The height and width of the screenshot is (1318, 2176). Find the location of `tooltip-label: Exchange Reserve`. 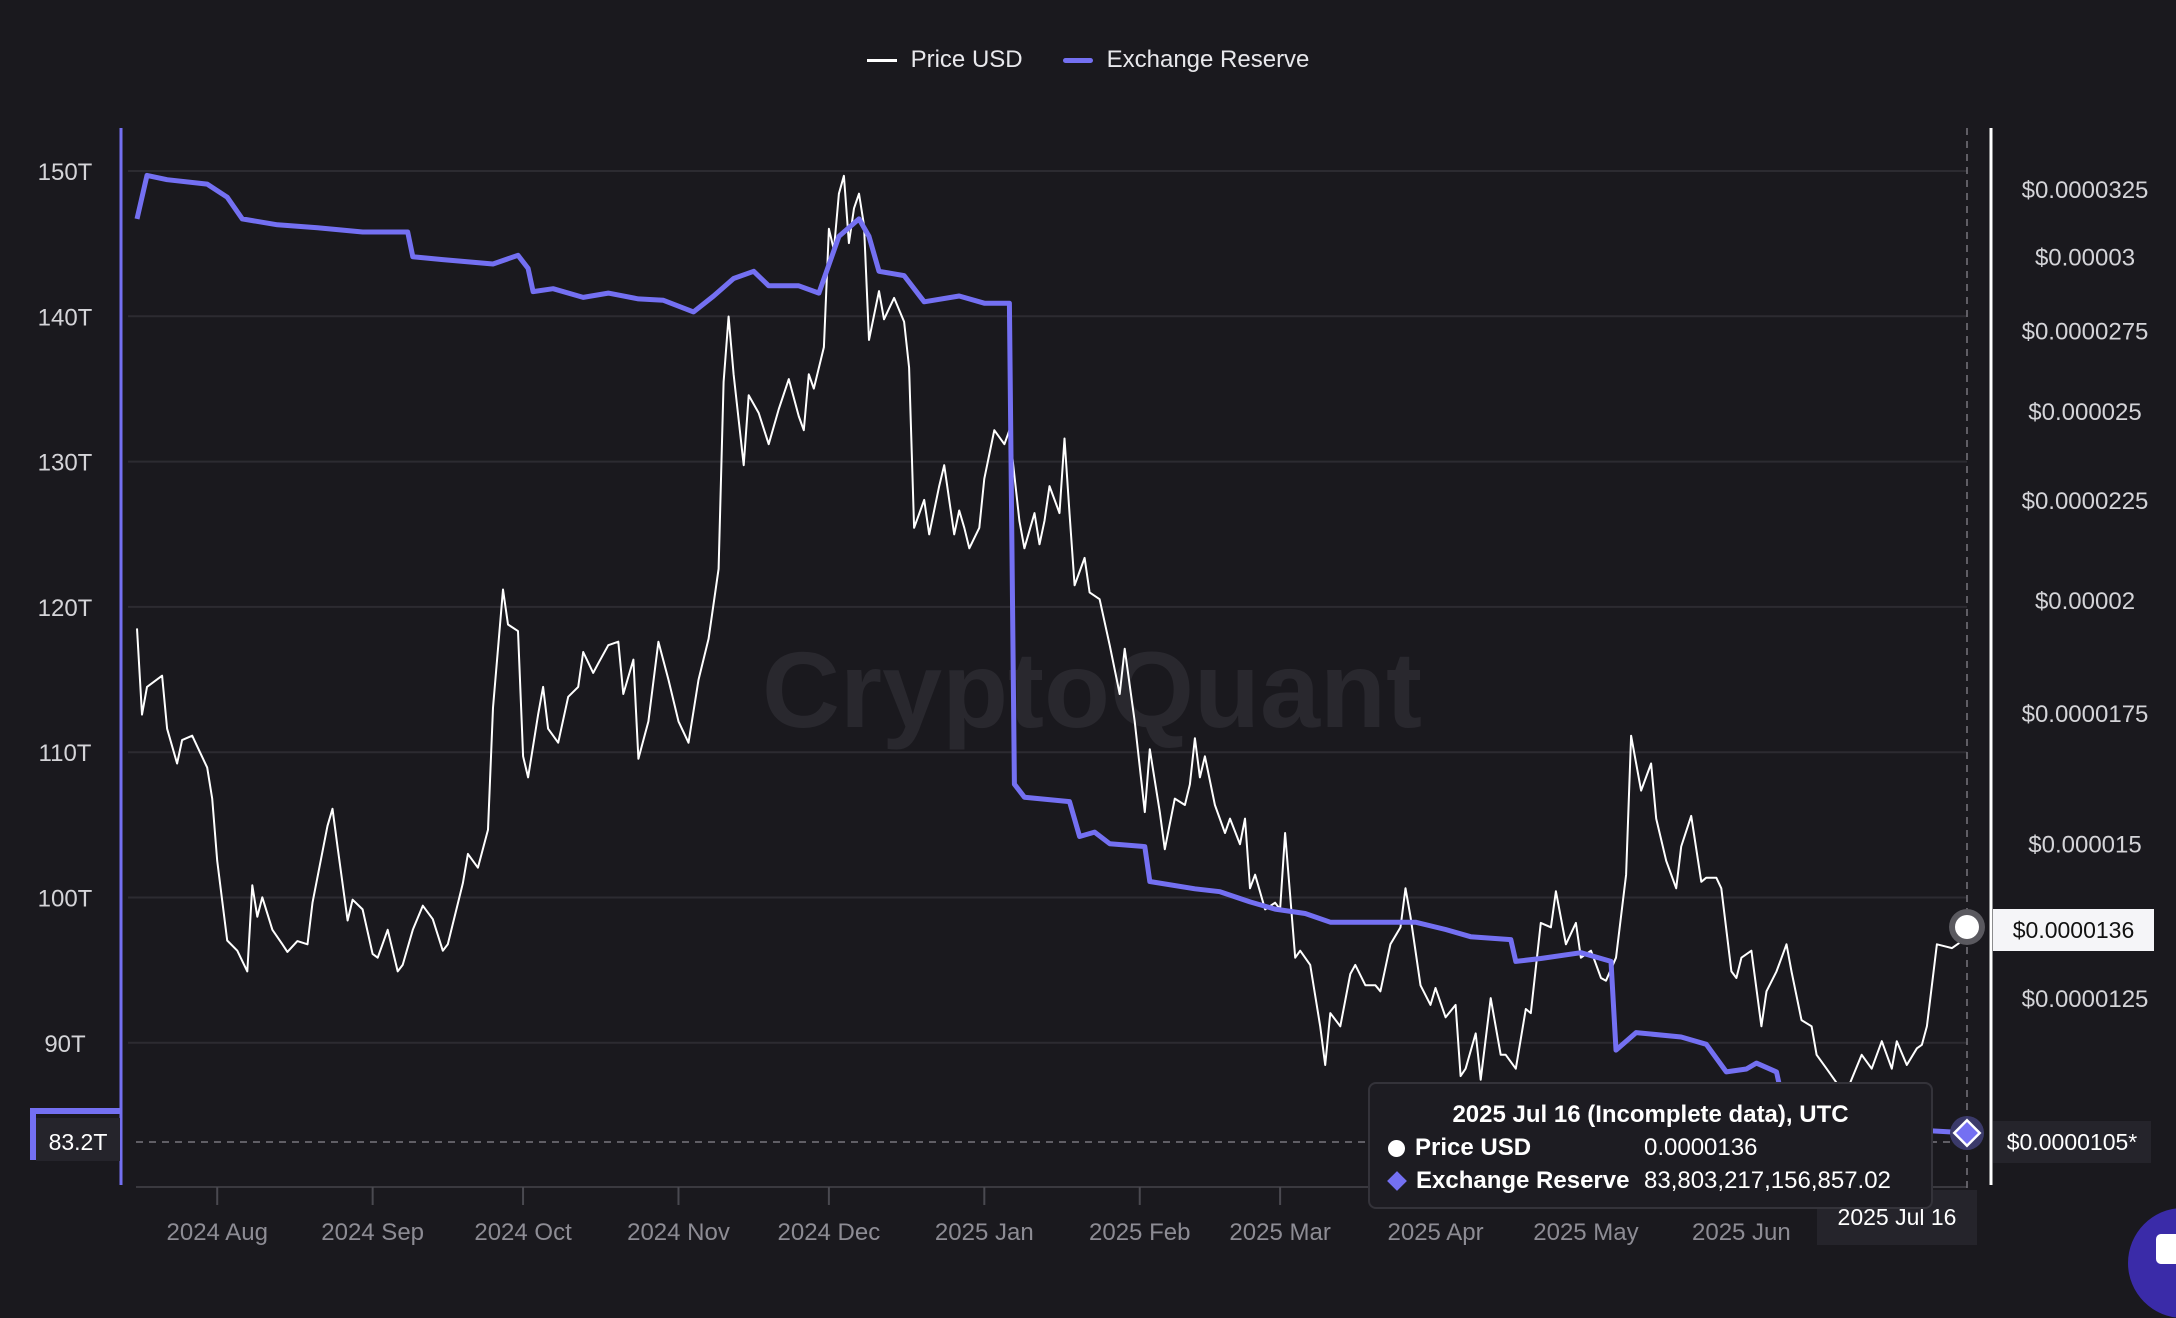

tooltip-label: Exchange Reserve is located at coordinates (1523, 1180).